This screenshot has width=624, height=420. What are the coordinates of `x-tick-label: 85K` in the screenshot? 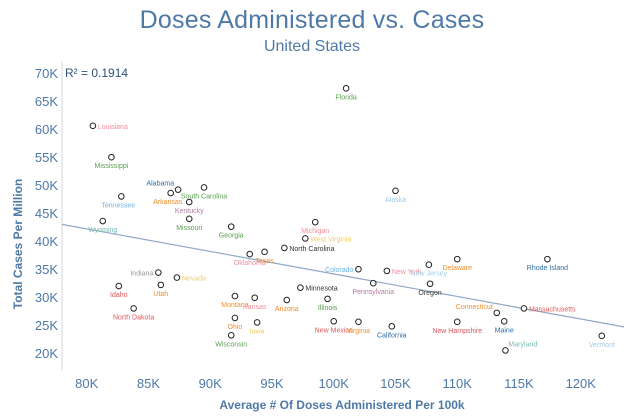 It's located at (148, 383).